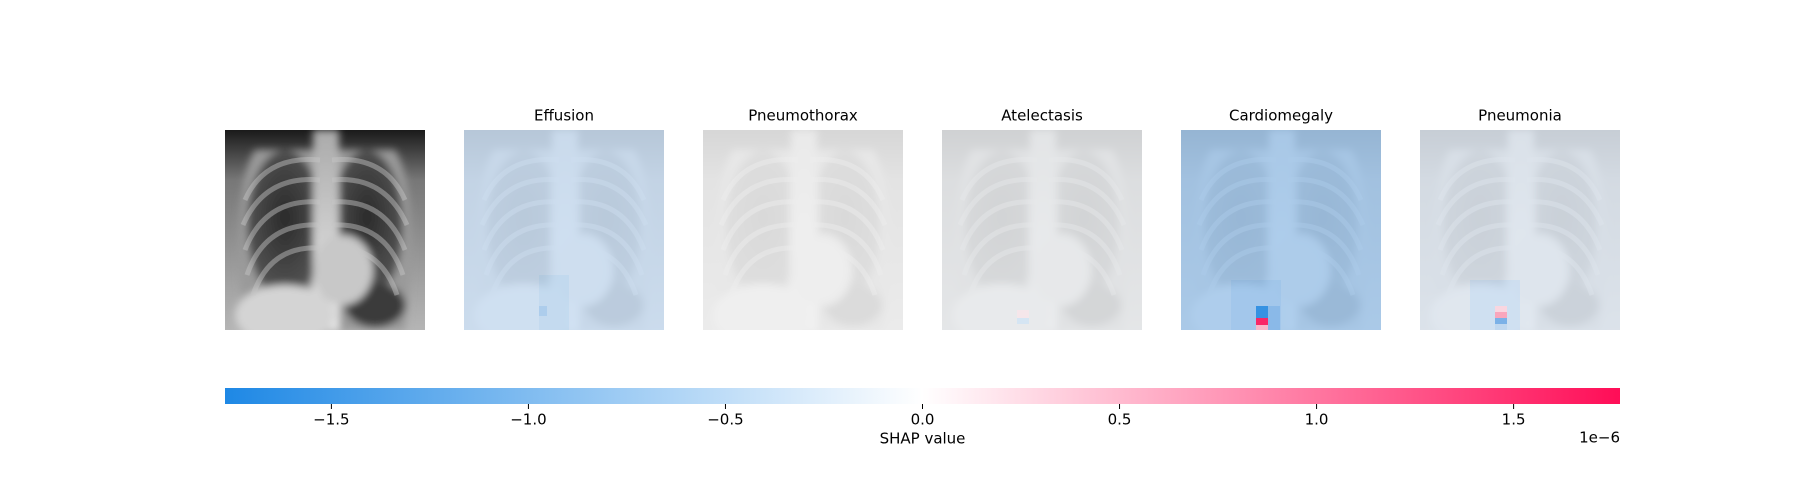 Image resolution: width=1800 pixels, height=500 pixels. I want to click on colorbar: −1.5 −1.0 −0.5 0.0 0.5 1.0 1.5 SHAP value 1e−6, so click(922, 418).